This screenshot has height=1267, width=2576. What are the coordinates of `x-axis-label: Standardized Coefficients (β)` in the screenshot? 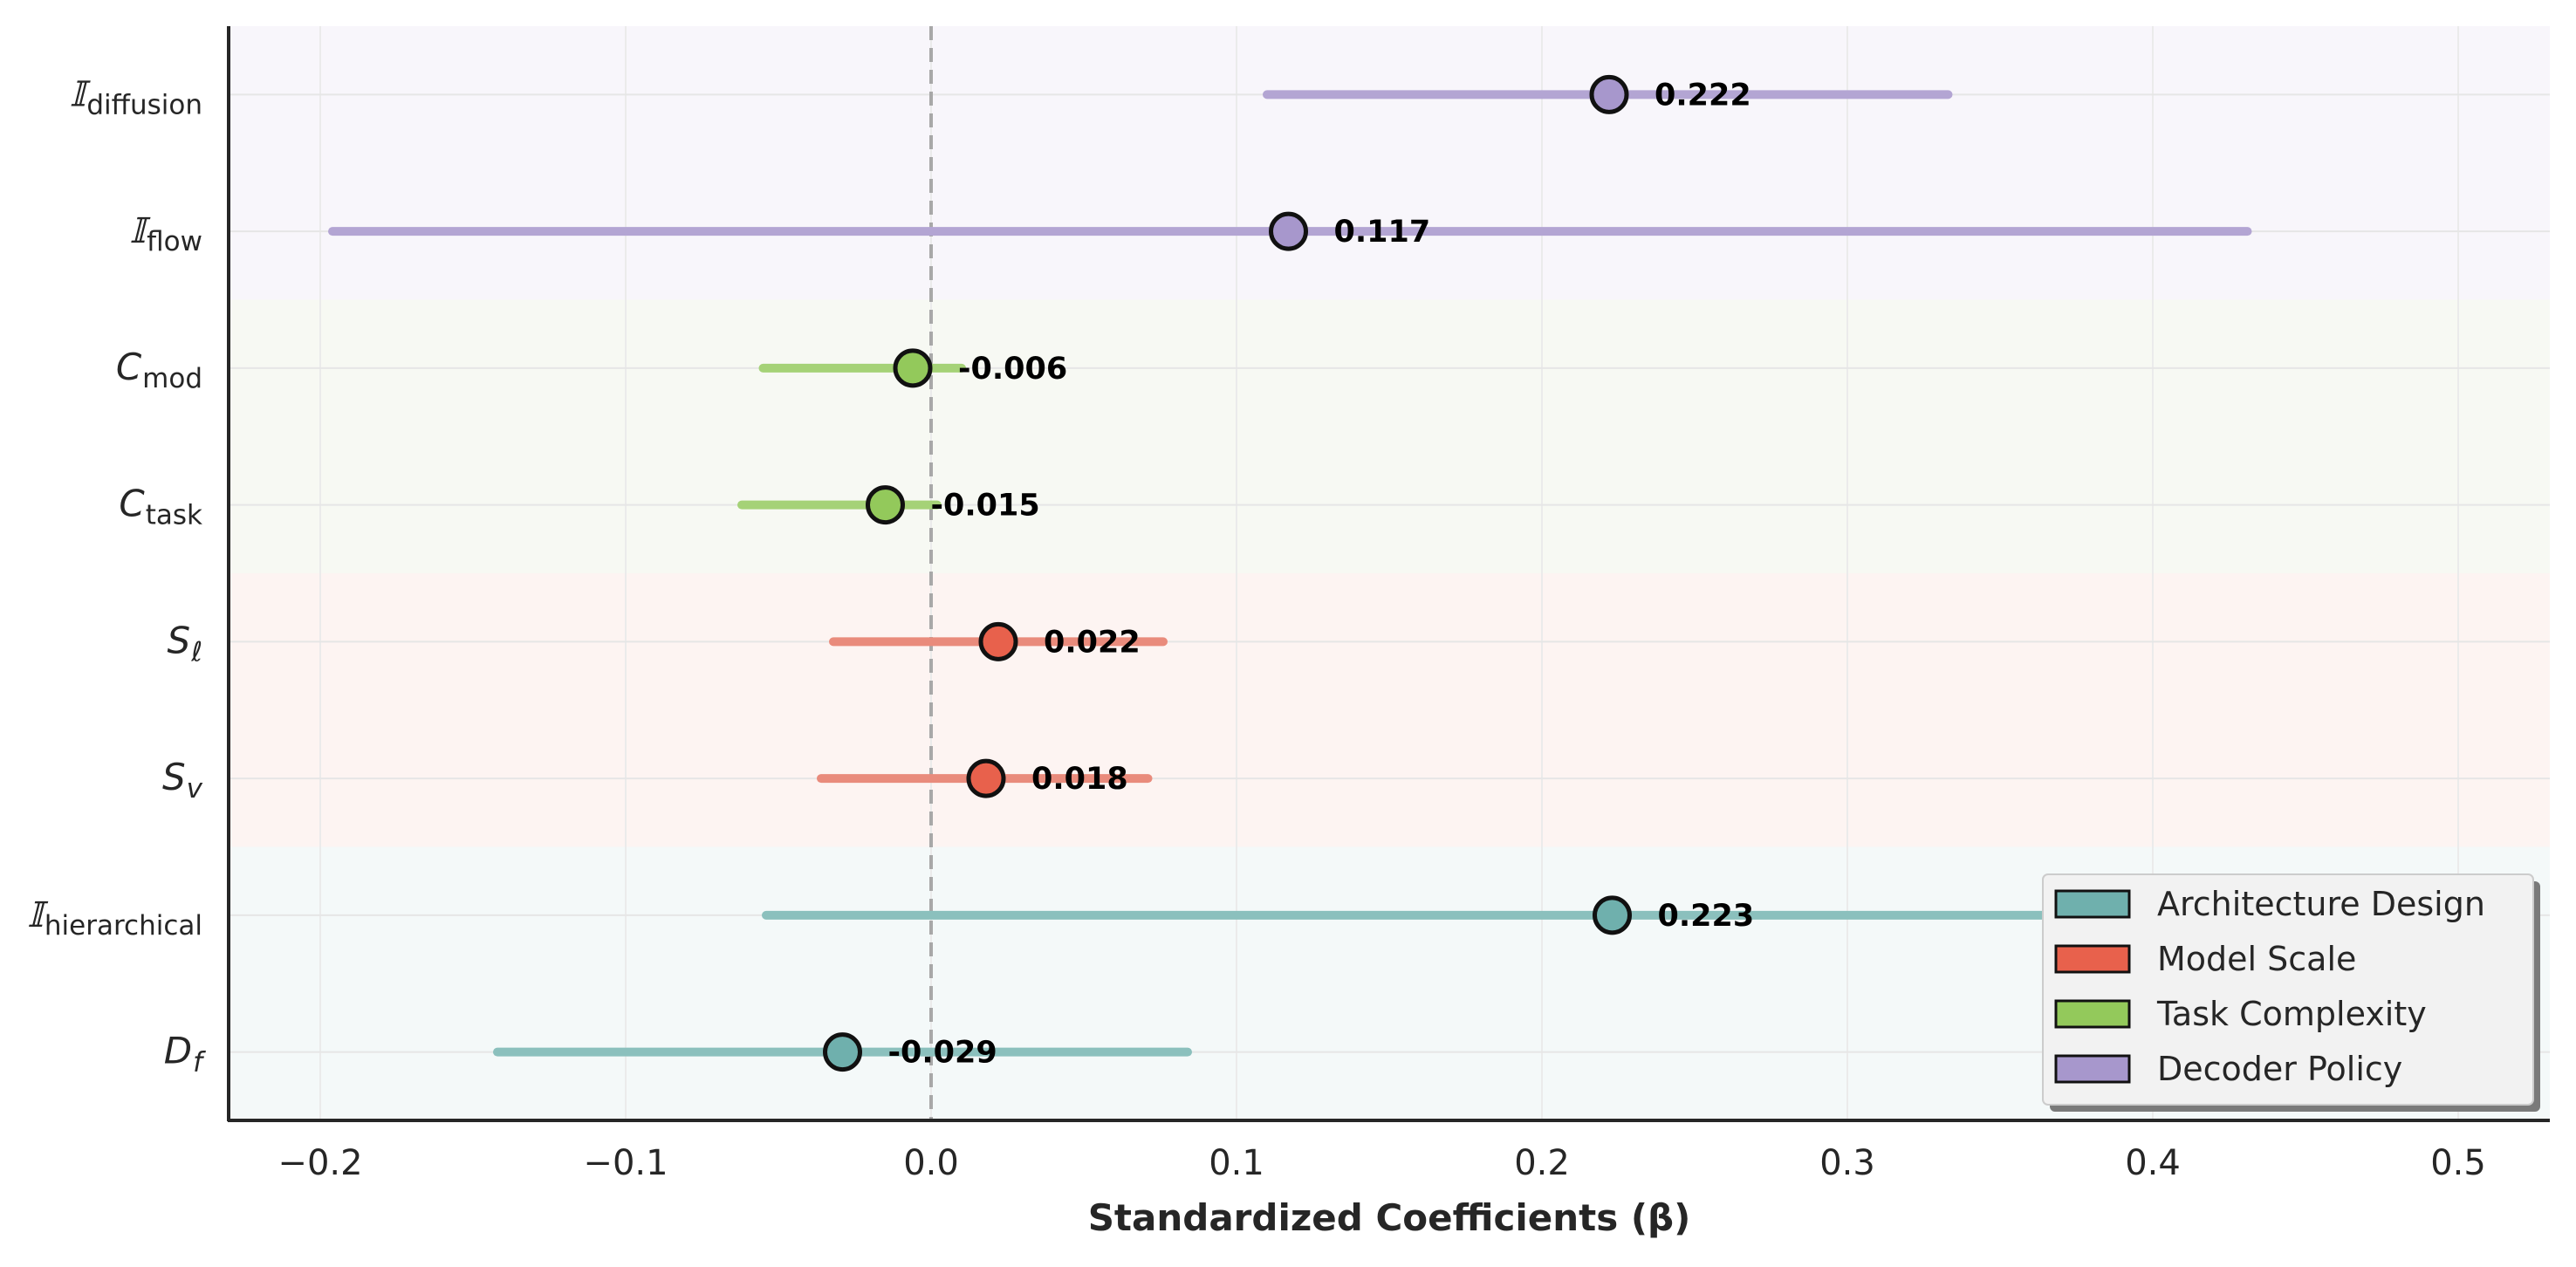 It's located at (1389, 1217).